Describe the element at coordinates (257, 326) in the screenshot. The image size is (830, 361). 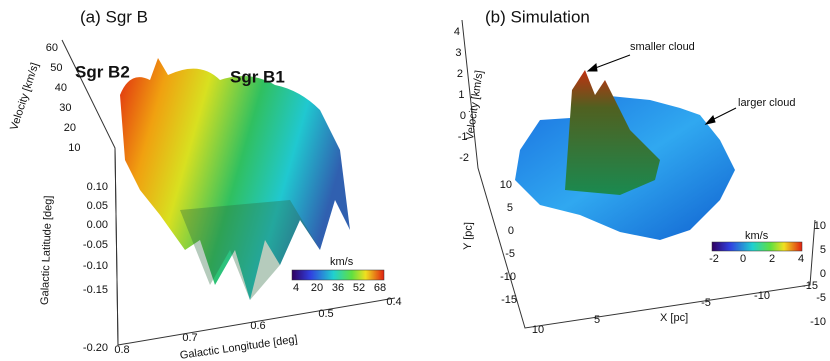
I see `tick-label: 0.6` at that location.